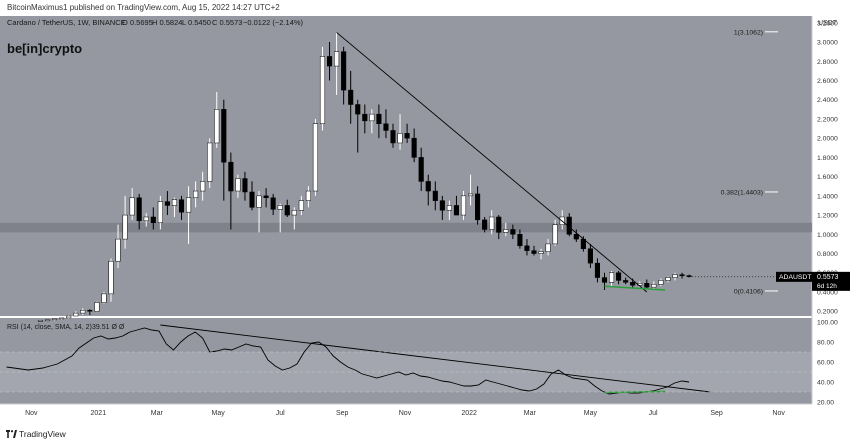  Describe the element at coordinates (742, 192) in the screenshot. I see `fib-level-label: 0.382(1.4403)` at that location.